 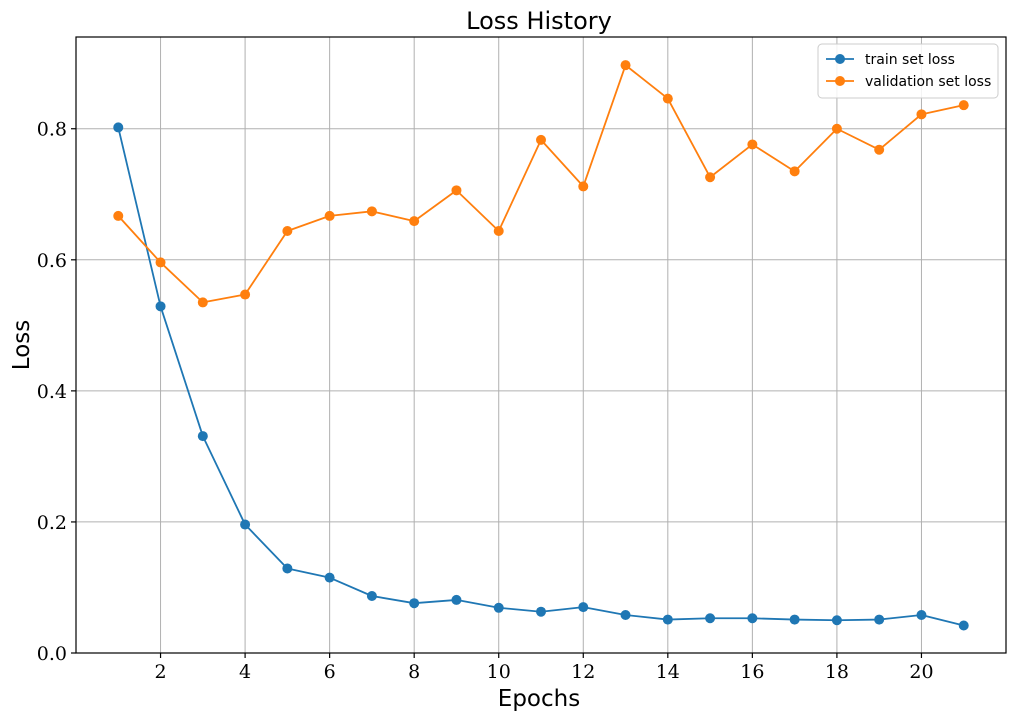 What do you see at coordinates (160, 672) in the screenshot?
I see `x-tick-label: 2` at bounding box center [160, 672].